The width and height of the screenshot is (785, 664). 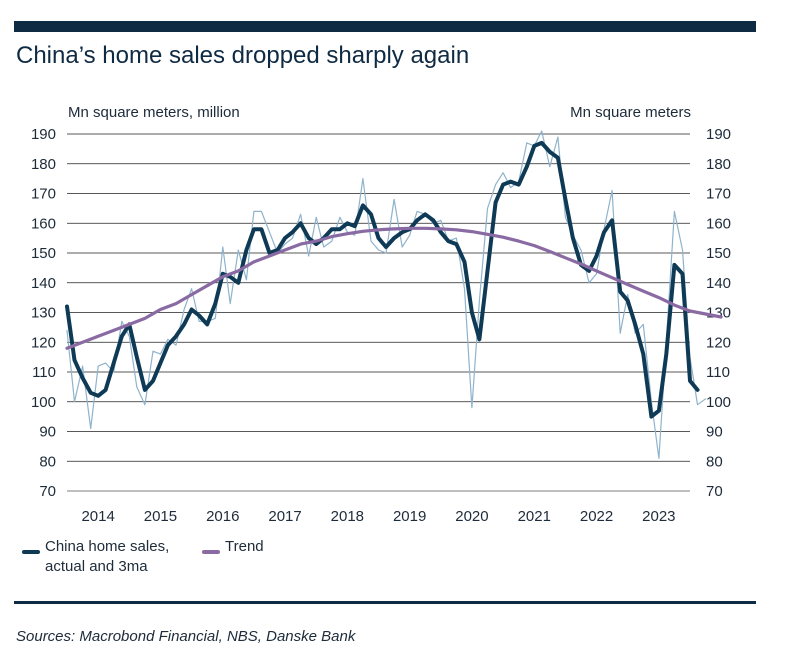 What do you see at coordinates (47, 491) in the screenshot?
I see `left-tick-label: 70` at bounding box center [47, 491].